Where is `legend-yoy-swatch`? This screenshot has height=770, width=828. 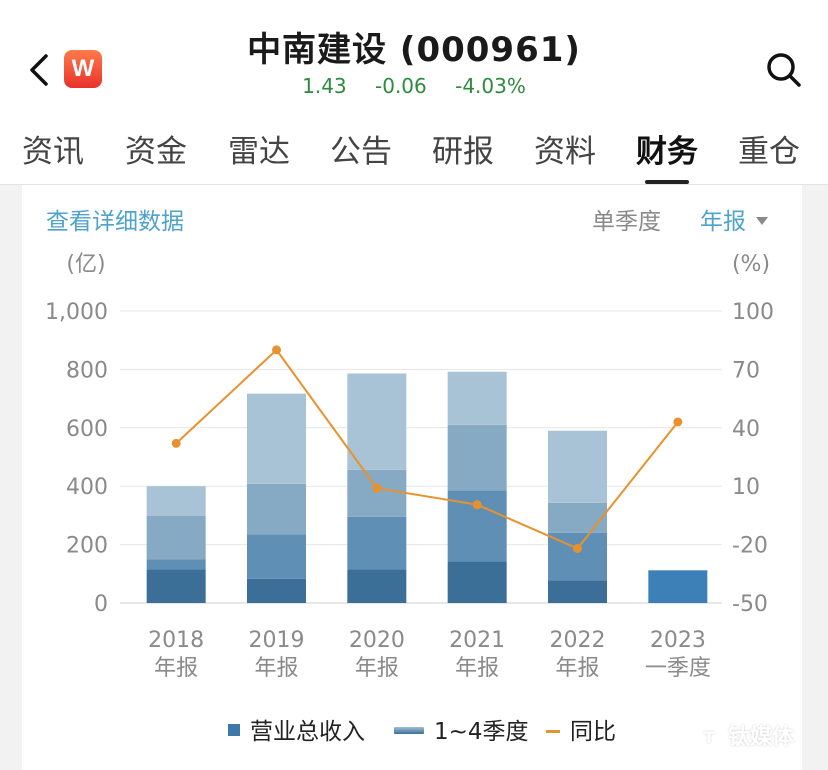
legend-yoy-swatch is located at coordinates (553, 731).